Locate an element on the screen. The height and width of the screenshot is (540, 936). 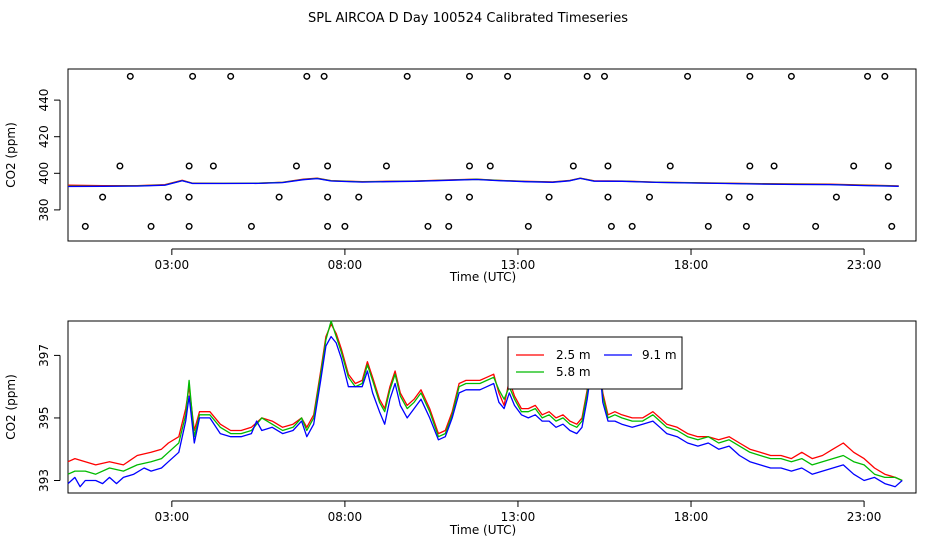
top-y-tick-label: 420 is located at coordinates (44, 136).